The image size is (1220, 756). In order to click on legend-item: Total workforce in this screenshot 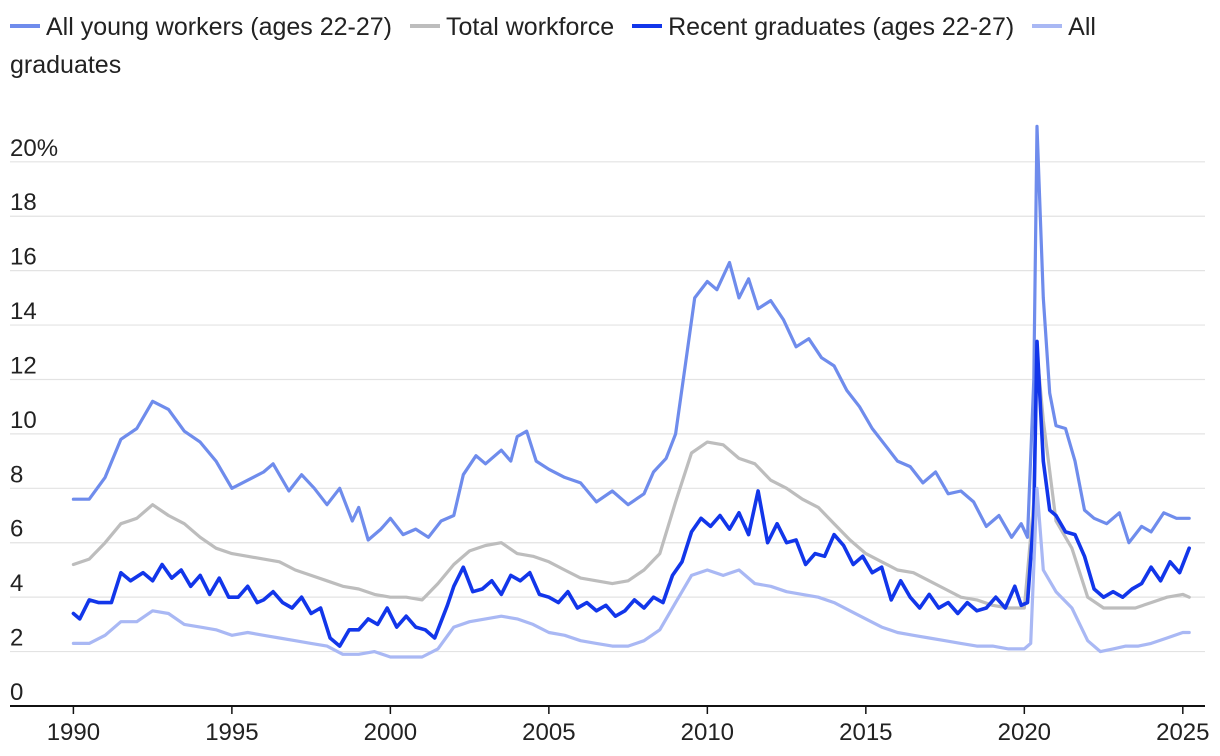, I will do `click(512, 27)`.